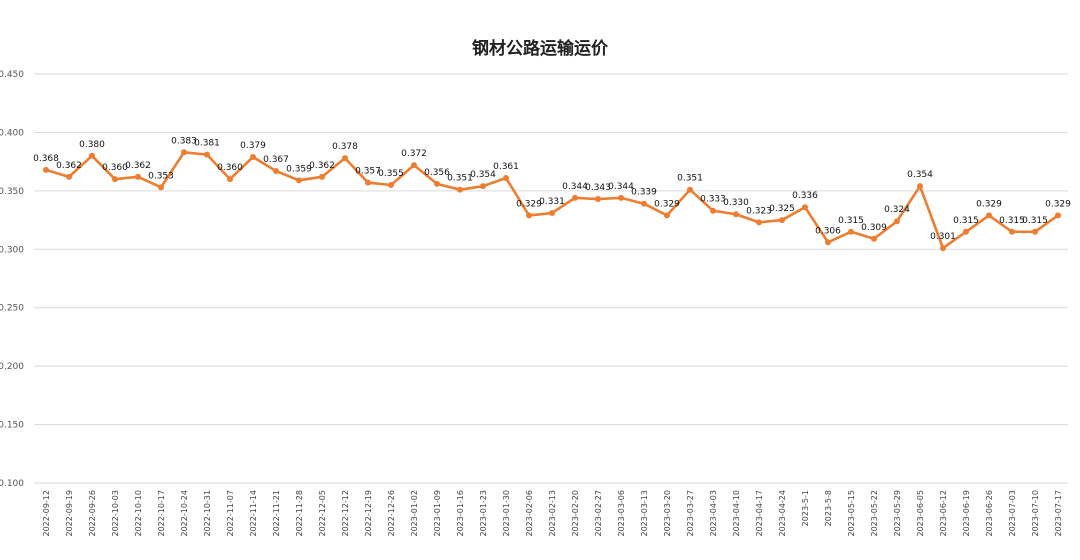 The height and width of the screenshot is (560, 1080). I want to click on data-label: 0.356, so click(437, 173).